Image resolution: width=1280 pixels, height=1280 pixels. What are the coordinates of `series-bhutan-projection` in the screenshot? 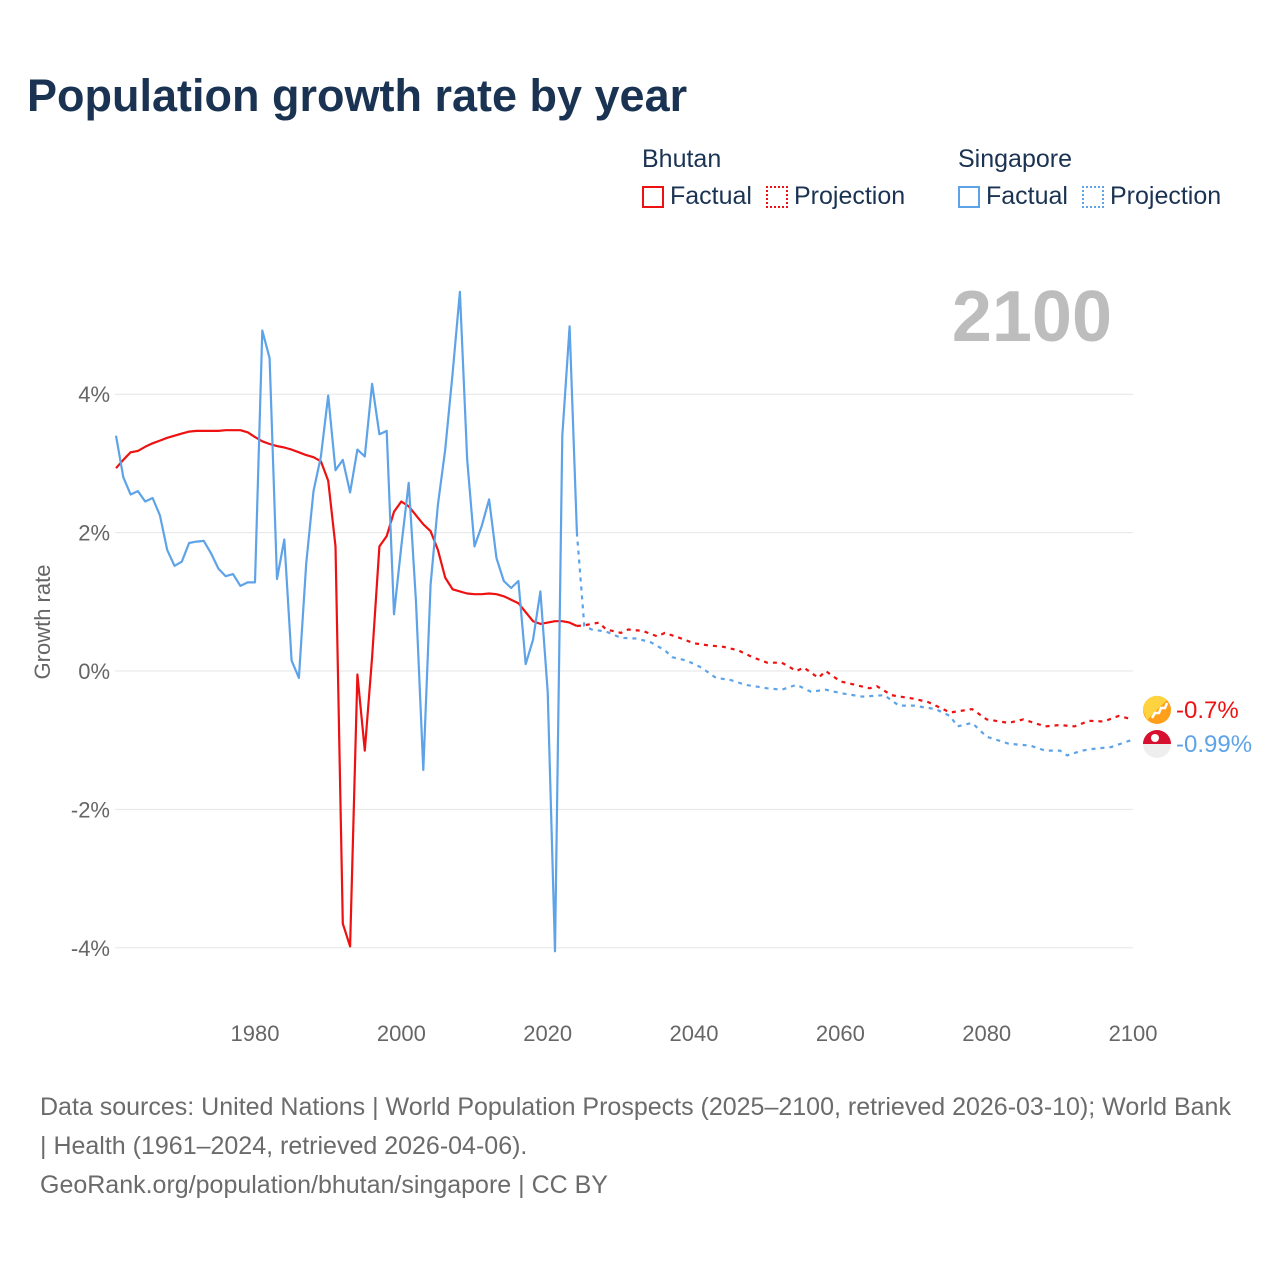 It's located at (855, 674).